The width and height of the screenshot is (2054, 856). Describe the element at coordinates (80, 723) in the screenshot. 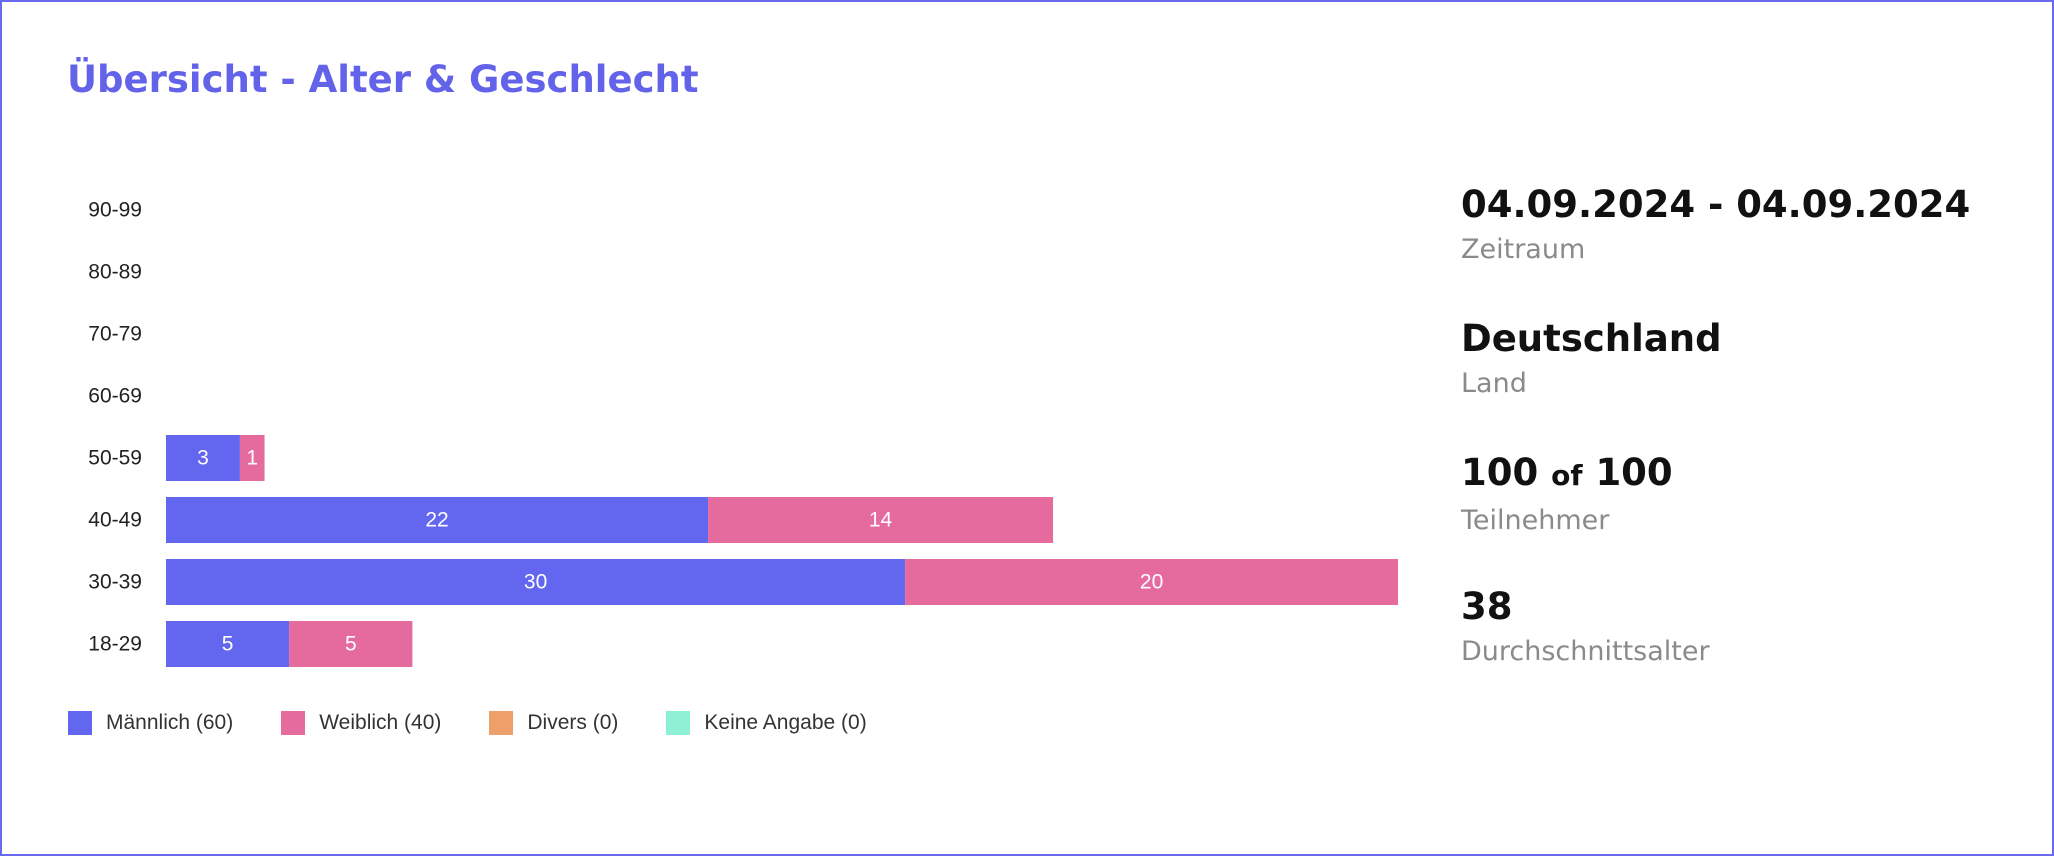

I see `legend-swatch-maennlich` at that location.